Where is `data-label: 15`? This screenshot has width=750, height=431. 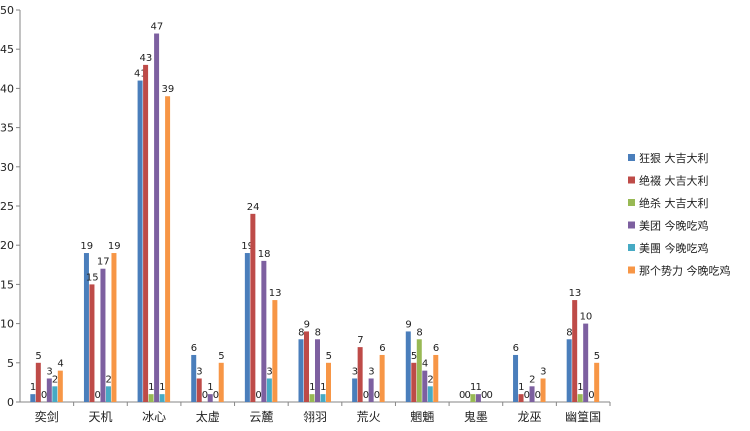
data-label: 15 is located at coordinates (92, 277).